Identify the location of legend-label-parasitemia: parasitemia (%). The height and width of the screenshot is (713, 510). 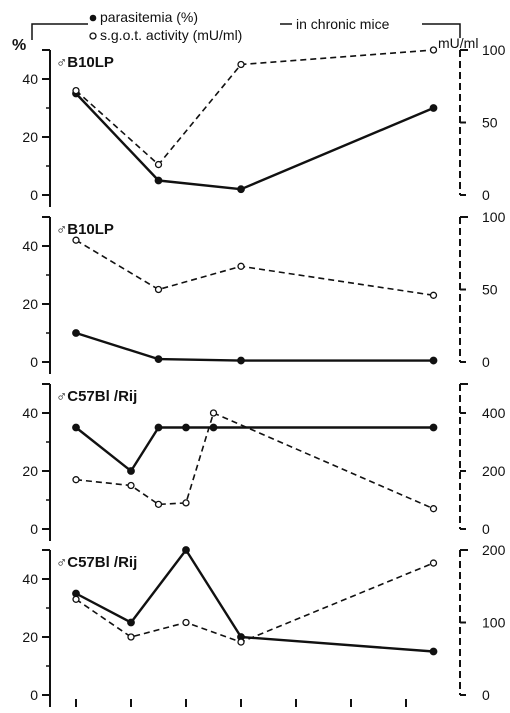
(149, 17).